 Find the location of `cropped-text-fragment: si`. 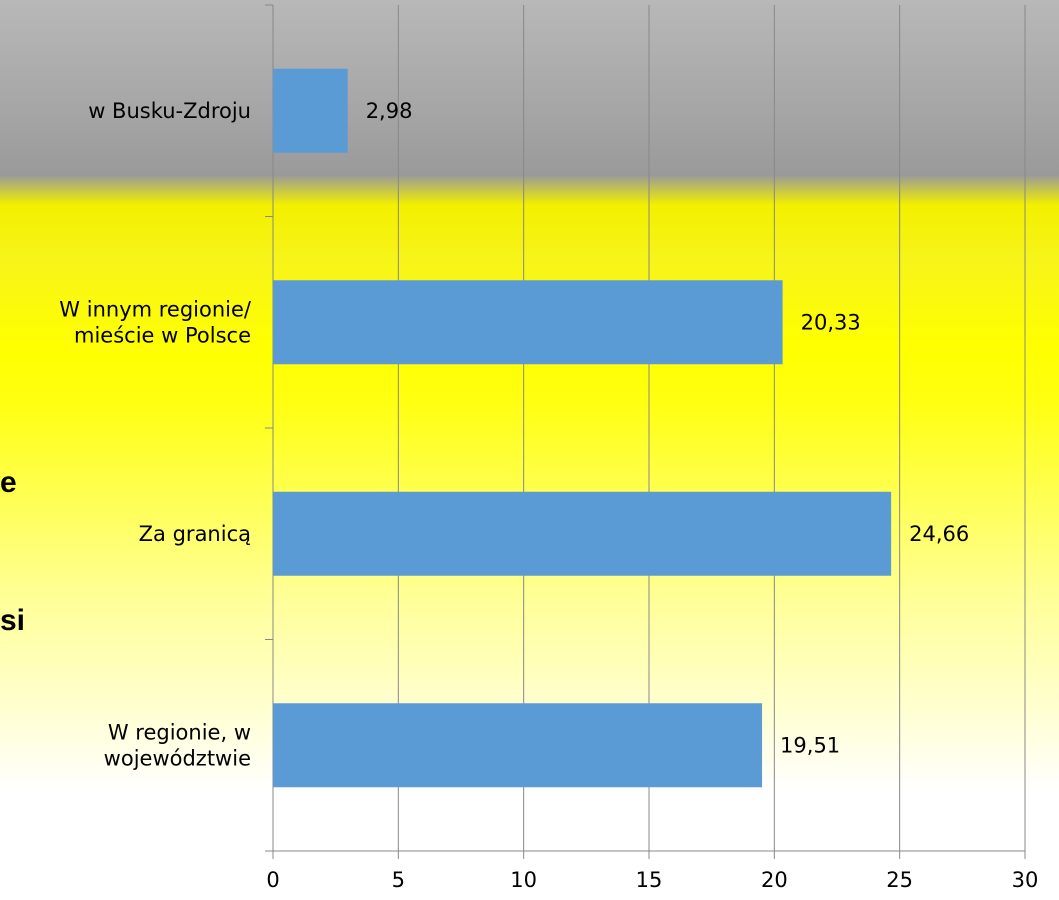

cropped-text-fragment: si is located at coordinates (13, 620).